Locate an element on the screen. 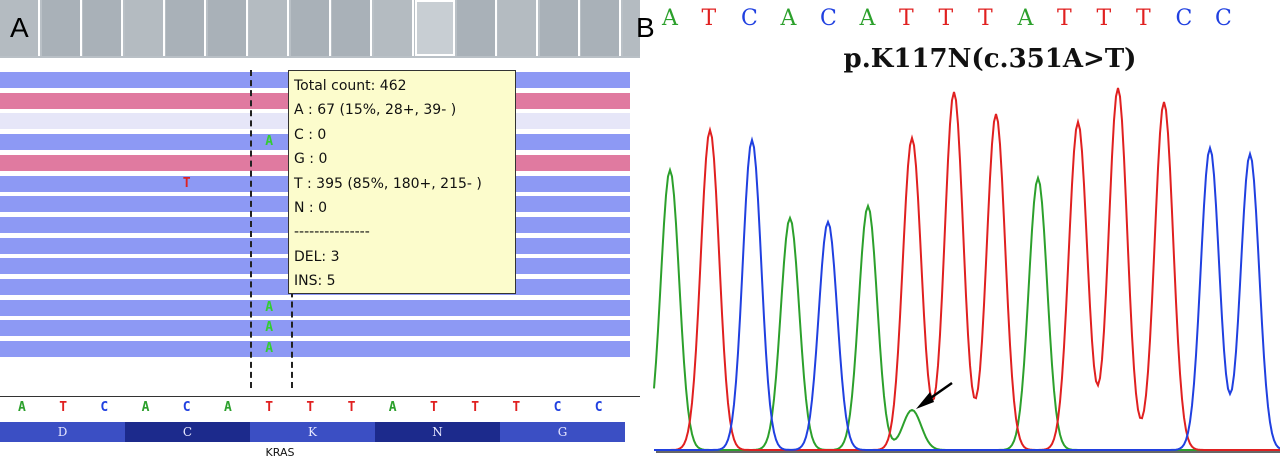  gene-label: KRAS is located at coordinates (280, 452).